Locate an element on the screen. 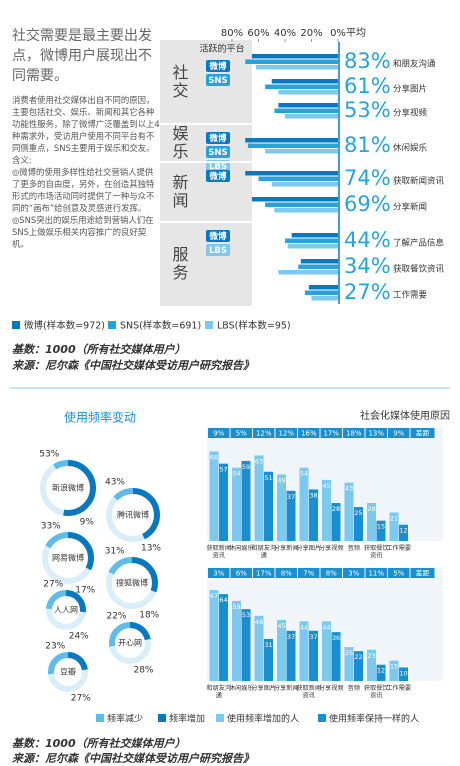  average-label: 74% is located at coordinates (367, 178).